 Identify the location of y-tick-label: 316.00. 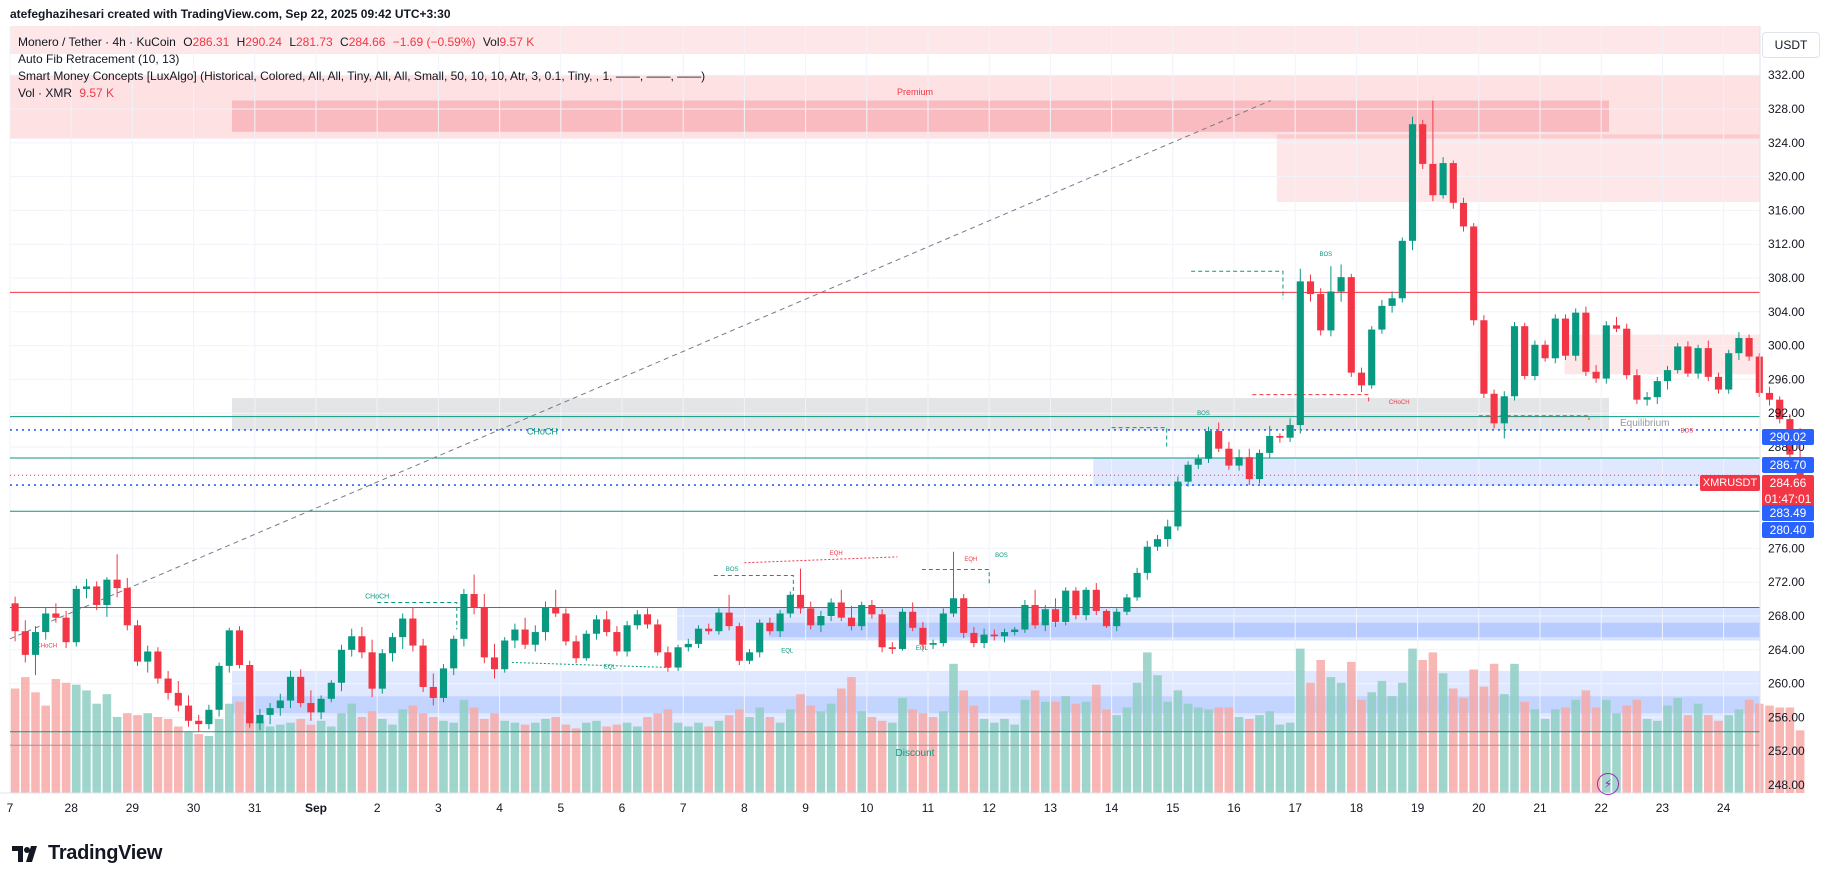
(1786, 210).